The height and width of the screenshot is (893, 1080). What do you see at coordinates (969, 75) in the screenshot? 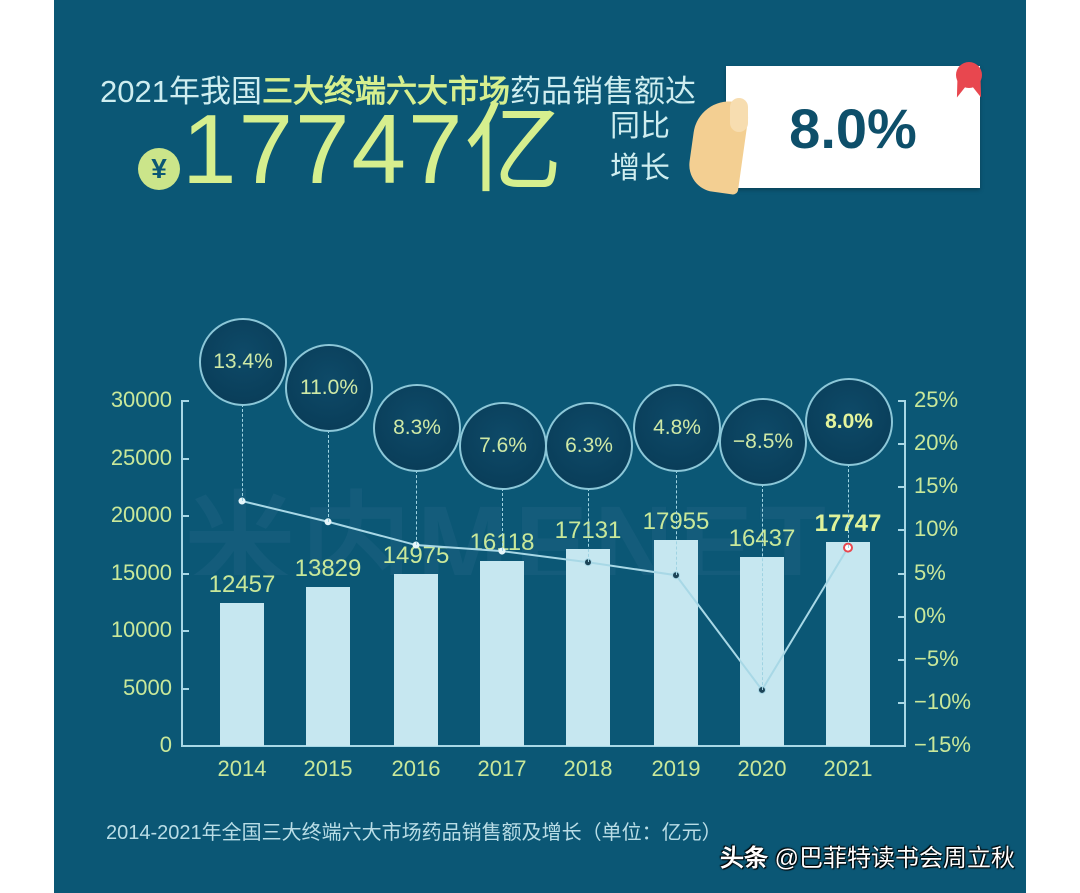
I see `award-ribbon-icon` at bounding box center [969, 75].